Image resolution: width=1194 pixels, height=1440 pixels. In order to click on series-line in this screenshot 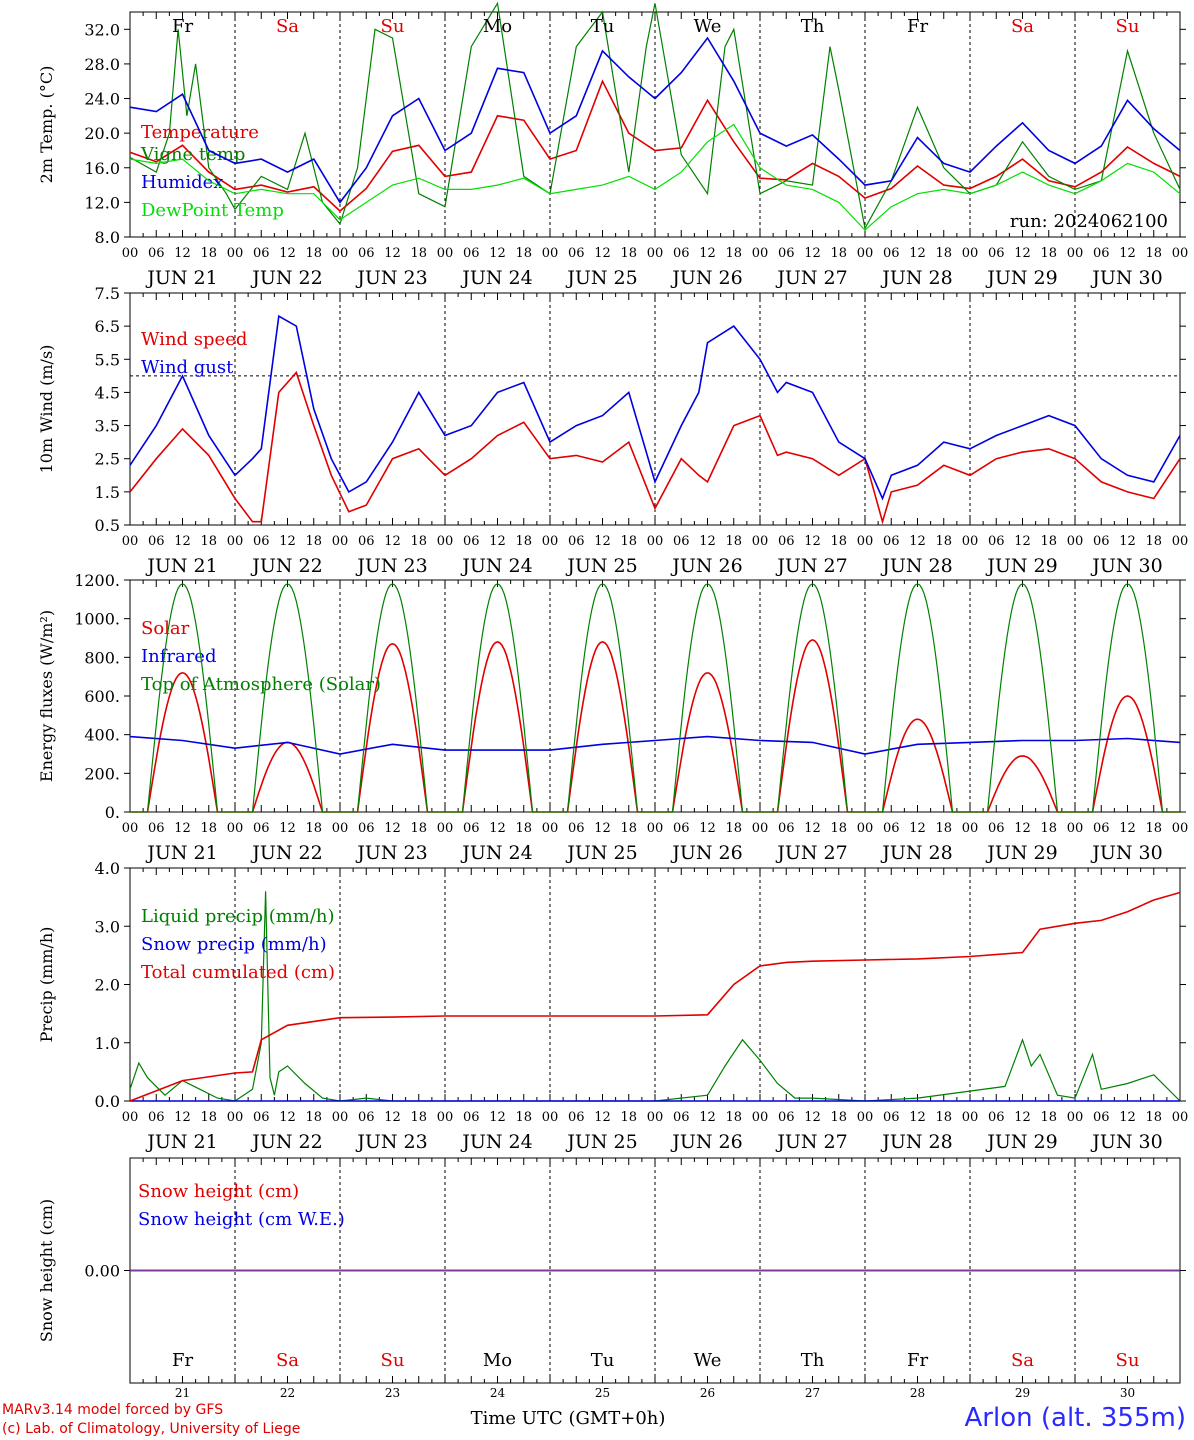, I will do `click(655, 698)`.